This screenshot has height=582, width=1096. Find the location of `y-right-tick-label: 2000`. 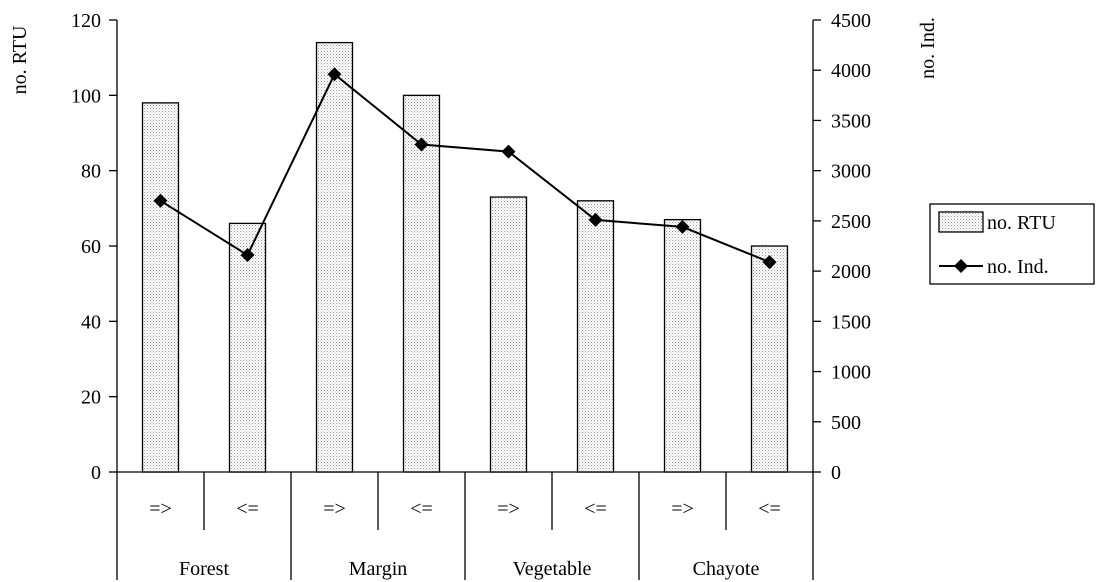

y-right-tick-label: 2000 is located at coordinates (851, 272).